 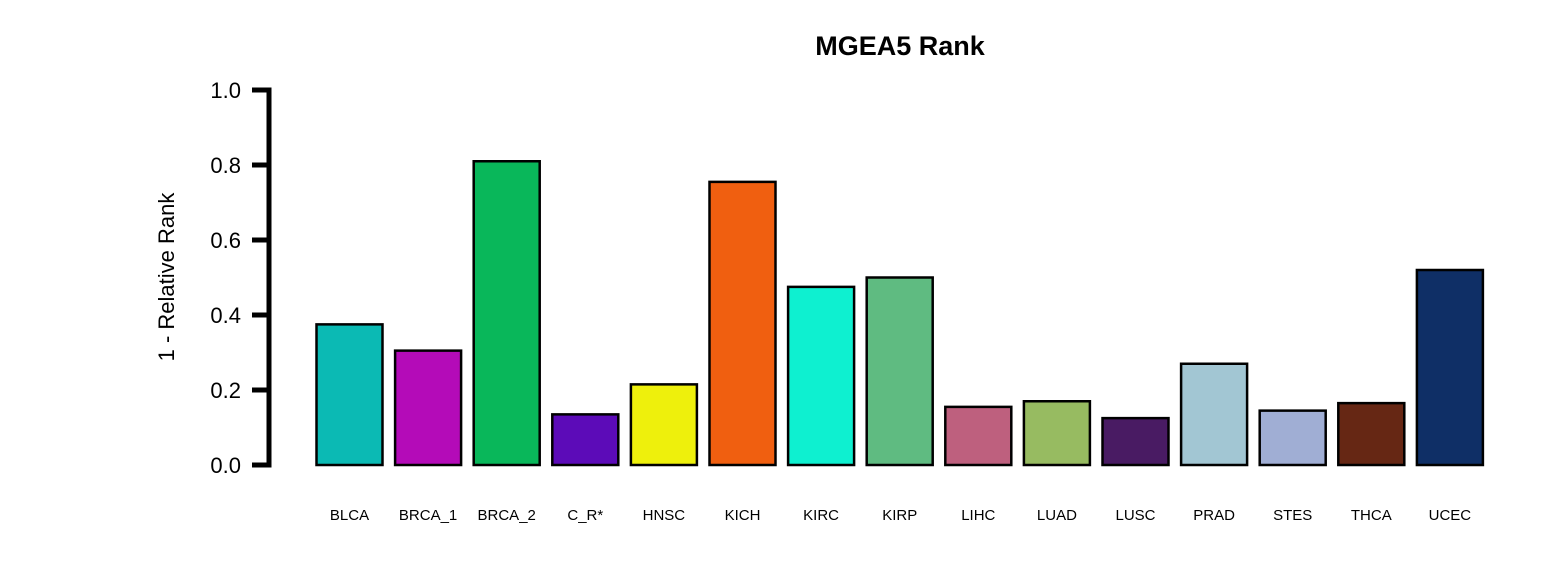 What do you see at coordinates (1371, 434) in the screenshot?
I see `bar-thca` at bounding box center [1371, 434].